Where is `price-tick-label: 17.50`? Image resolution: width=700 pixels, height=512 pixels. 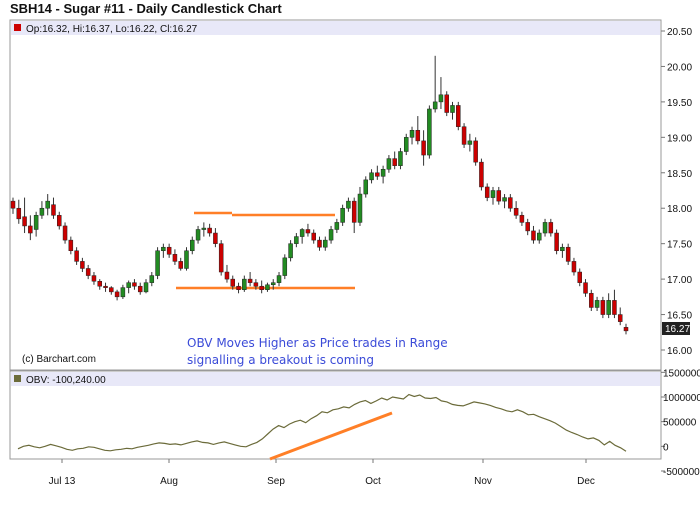
price-tick-label: 17.50 is located at coordinates (679, 245).